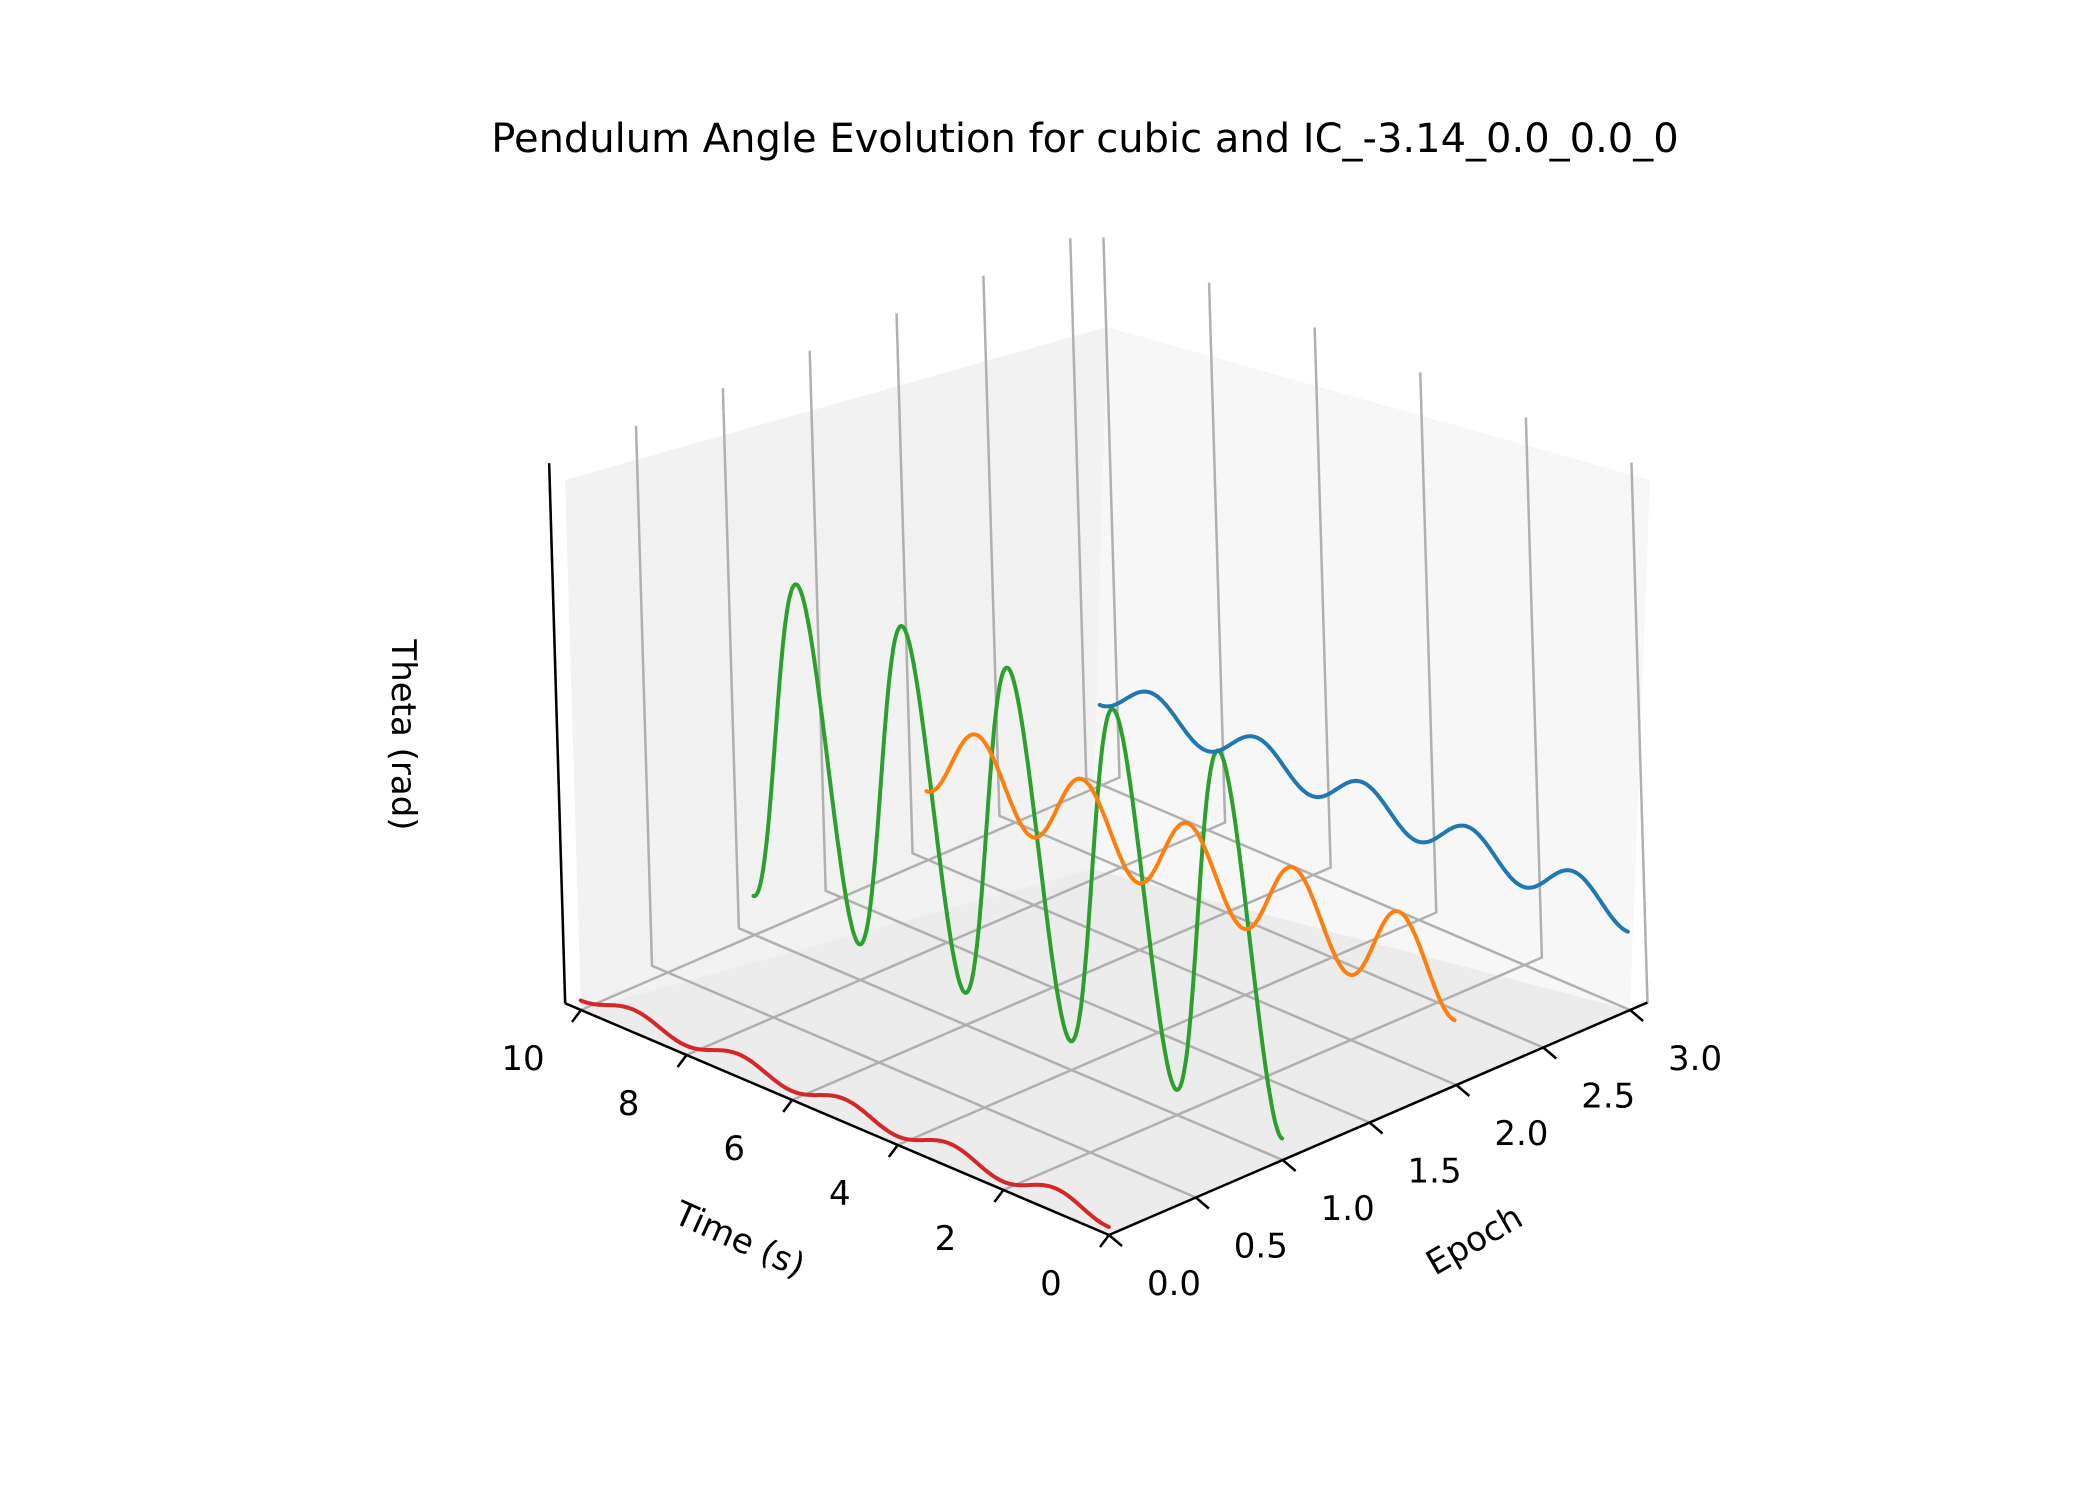 This screenshot has width=2100, height=1500. I want to click on back-left-pane, so click(836, 668).